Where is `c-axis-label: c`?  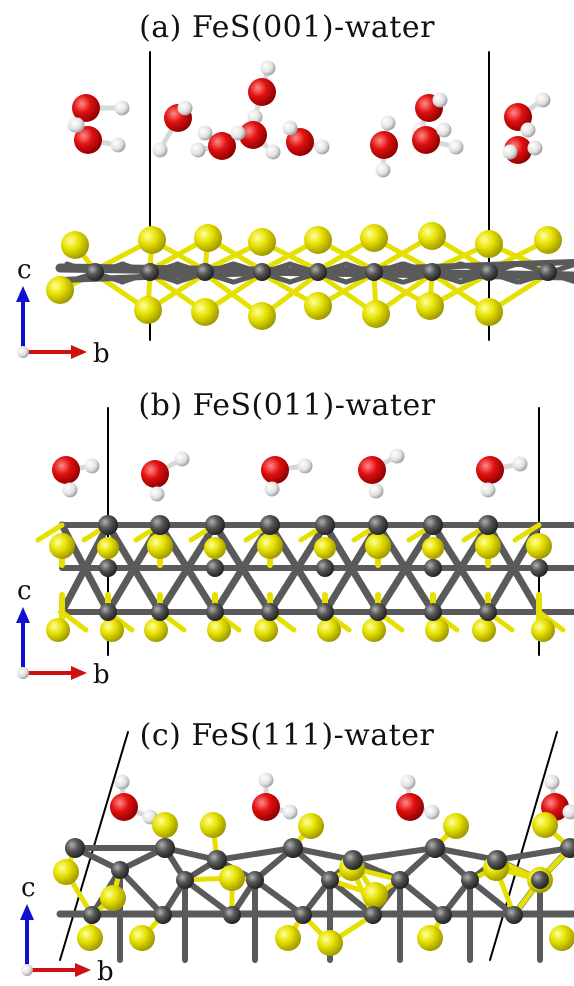
c-axis-label: c is located at coordinates (24, 270).